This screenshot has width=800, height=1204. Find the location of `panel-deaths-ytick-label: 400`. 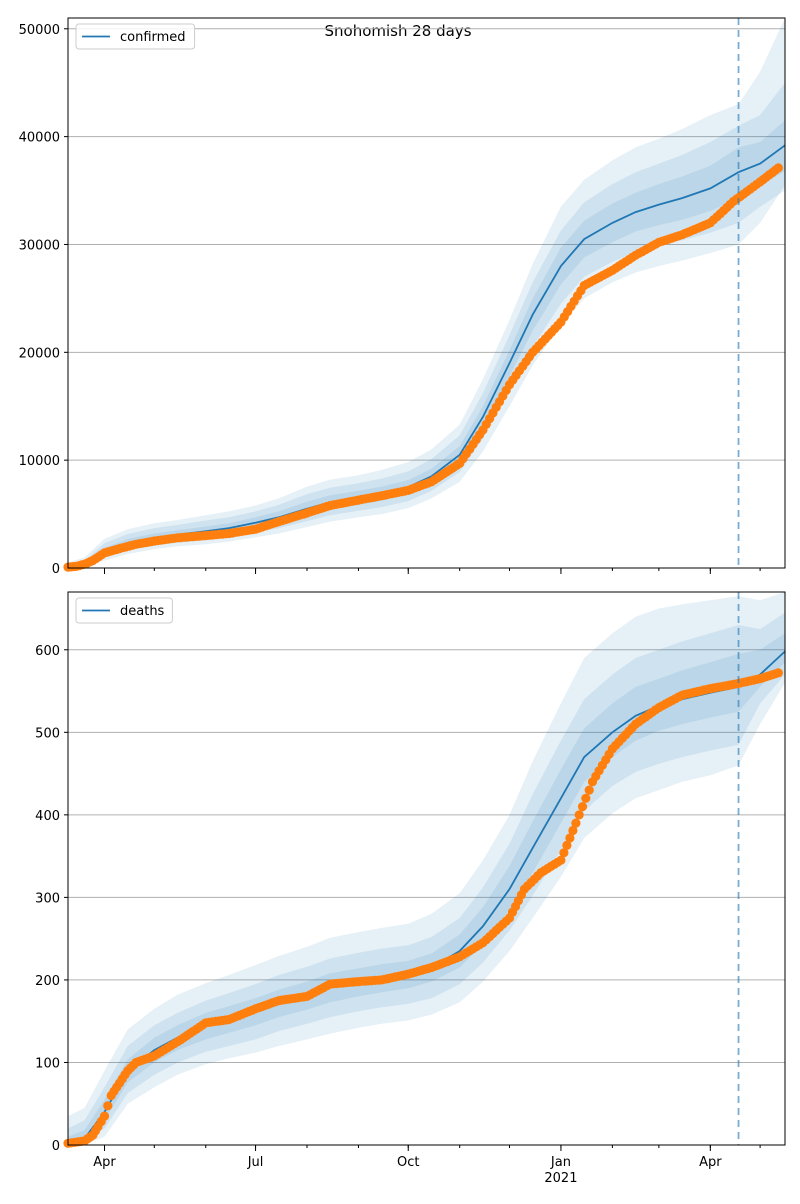

panel-deaths-ytick-label: 400 is located at coordinates (47, 816).